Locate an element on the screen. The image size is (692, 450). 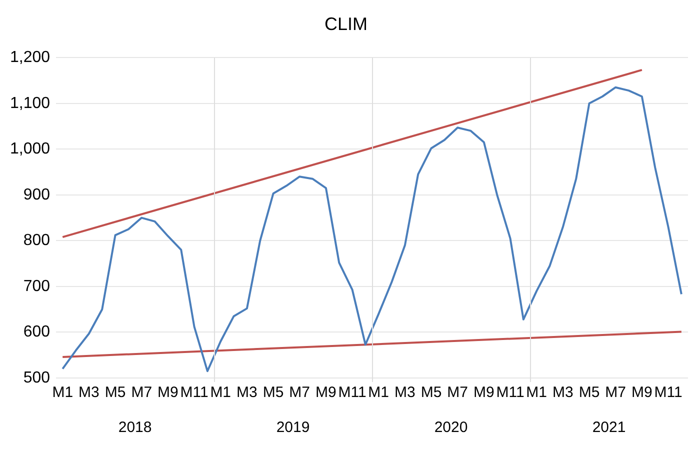
text: 2018 is located at coordinates (135, 427).